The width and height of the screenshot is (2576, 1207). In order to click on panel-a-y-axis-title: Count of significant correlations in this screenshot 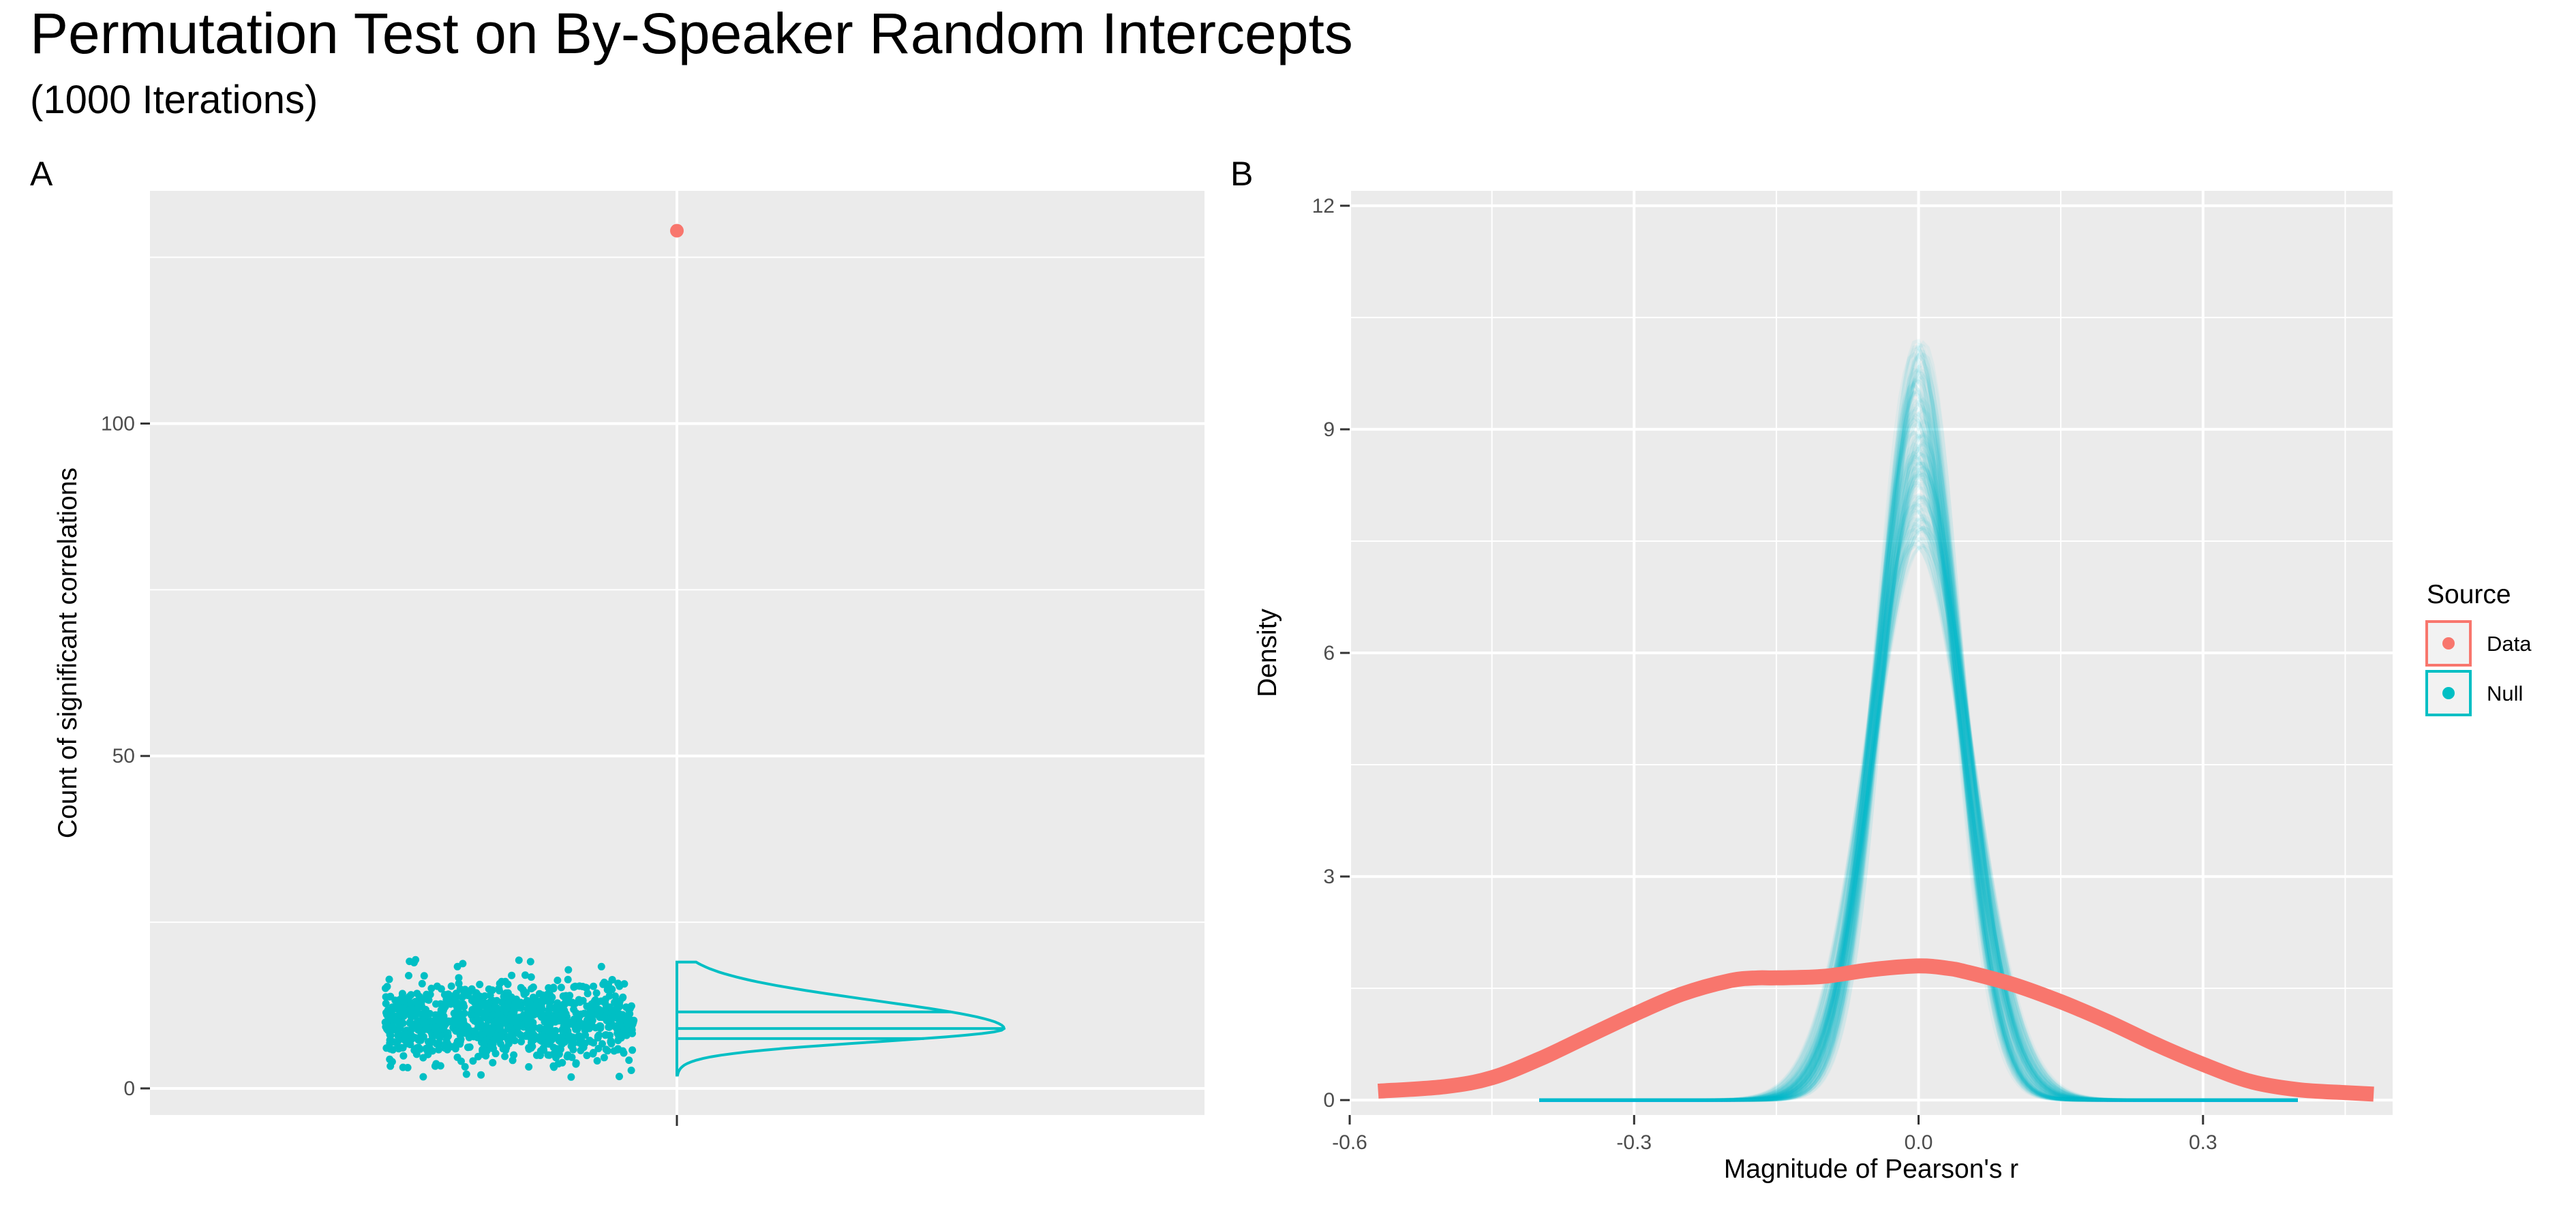, I will do `click(67, 653)`.